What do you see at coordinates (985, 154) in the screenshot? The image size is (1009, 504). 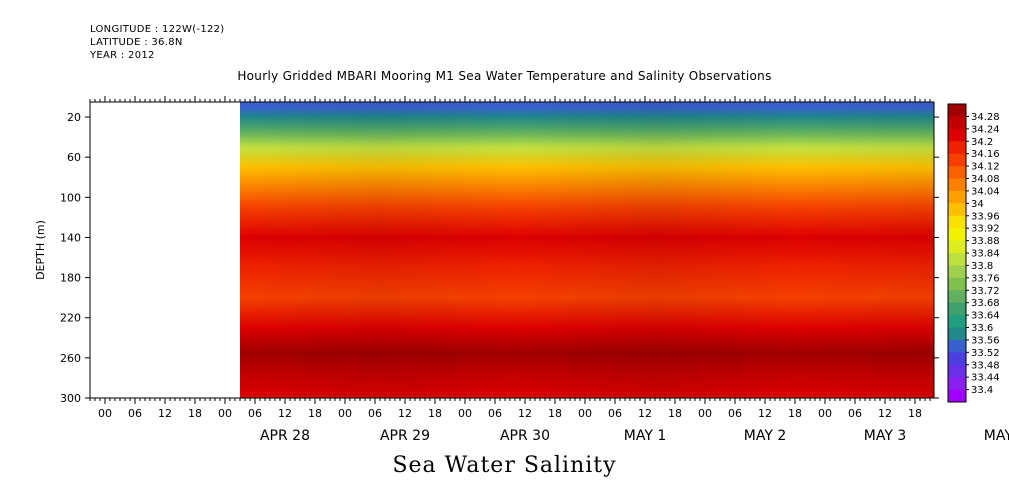 I see `colorbar-label: 34.16` at bounding box center [985, 154].